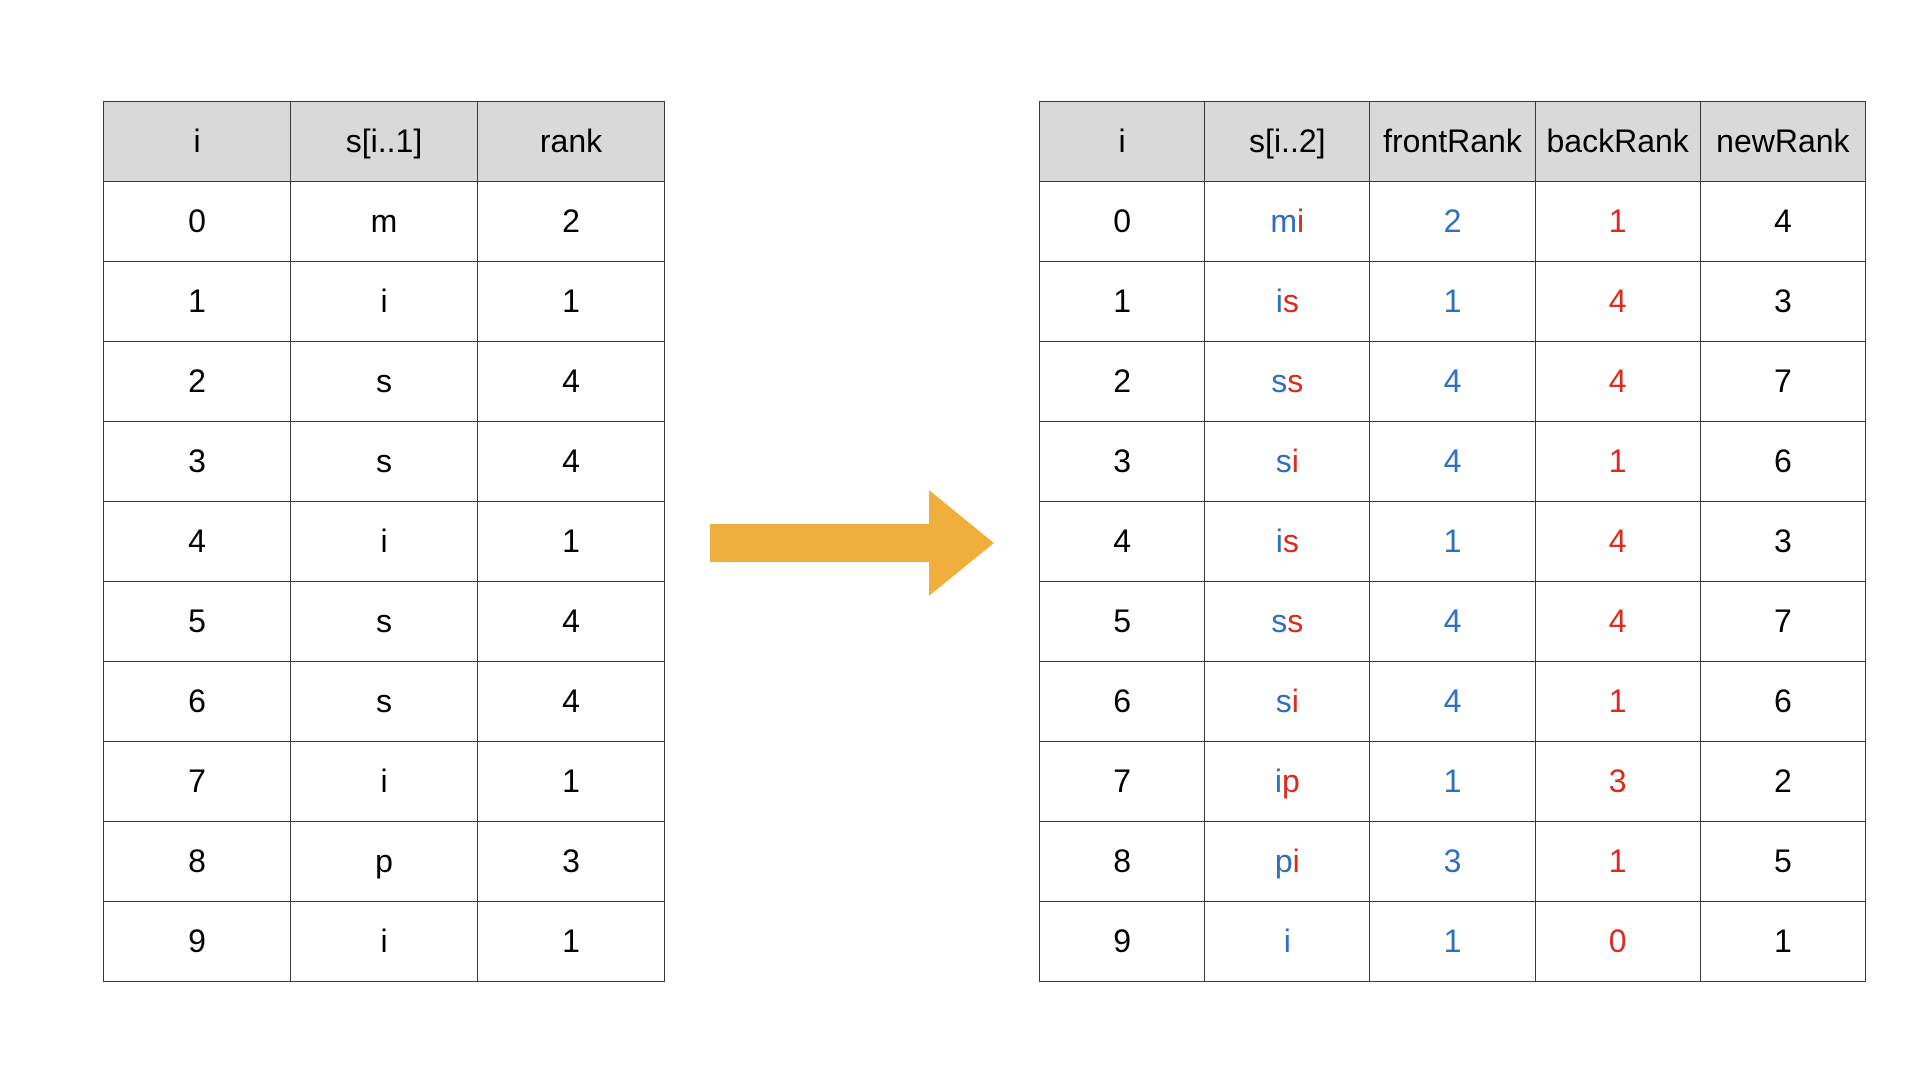  I want to click on table-row: 4 is 1 4 3, so click(1452, 541).